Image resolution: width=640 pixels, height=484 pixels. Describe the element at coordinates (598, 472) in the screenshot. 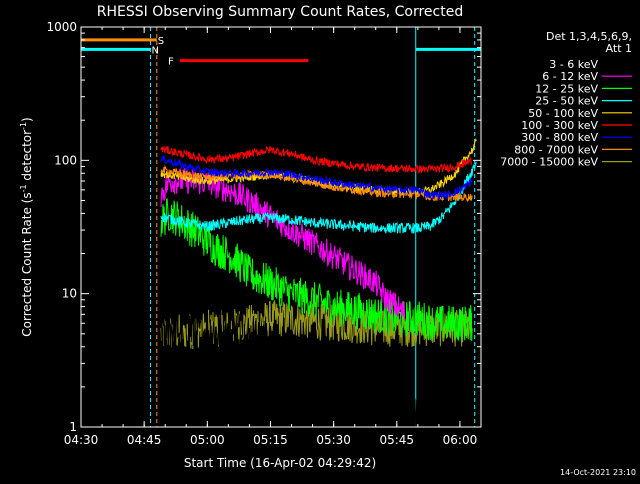

I see `timestamp: 14-Oct-2021 23:10` at that location.